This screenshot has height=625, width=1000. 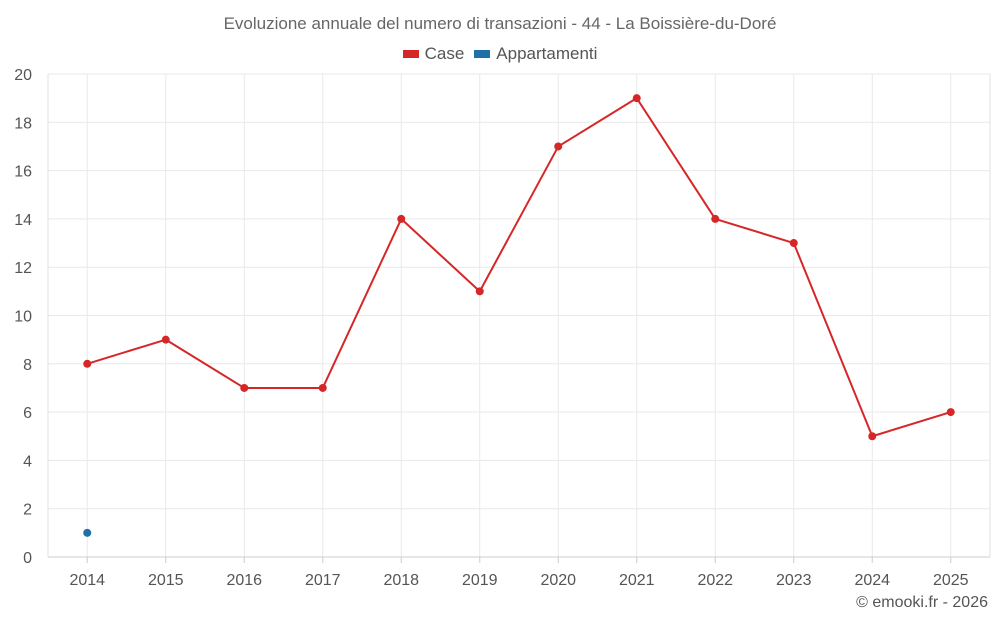 I want to click on y-tick-label: 6, so click(x=27, y=413).